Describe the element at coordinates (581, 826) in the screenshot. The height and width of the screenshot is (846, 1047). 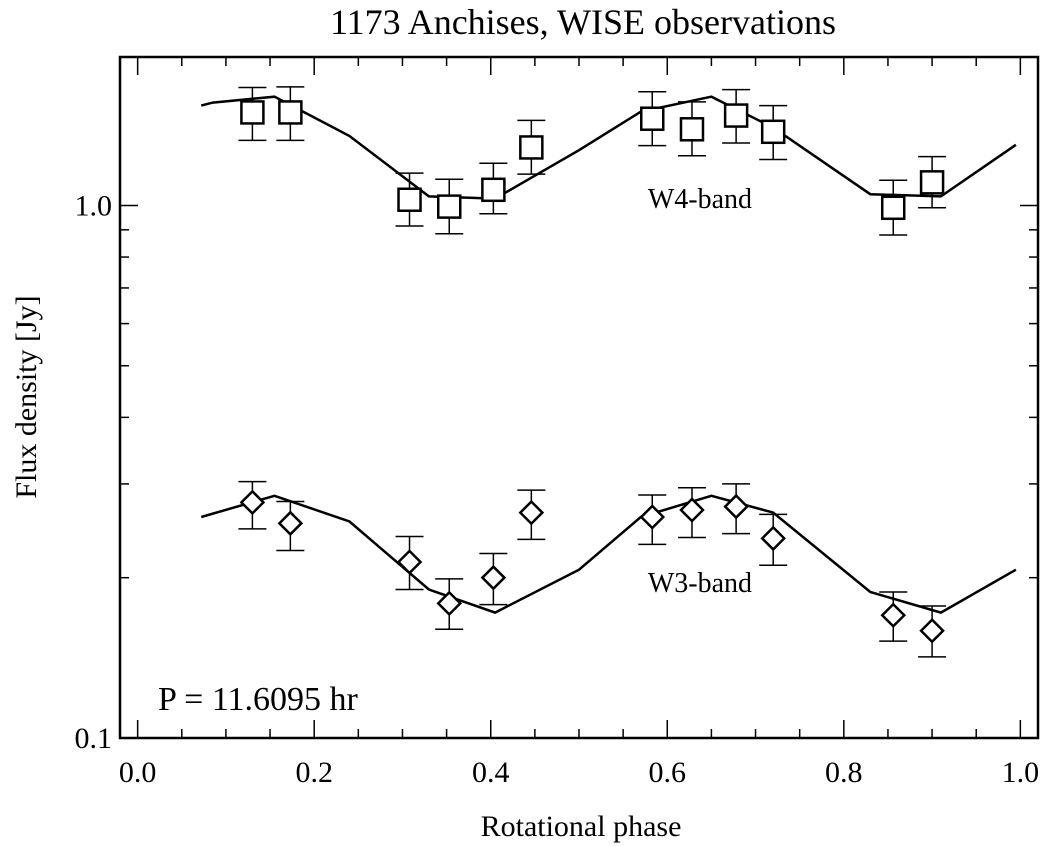
I see `x-axis-label: Rotational phase` at that location.